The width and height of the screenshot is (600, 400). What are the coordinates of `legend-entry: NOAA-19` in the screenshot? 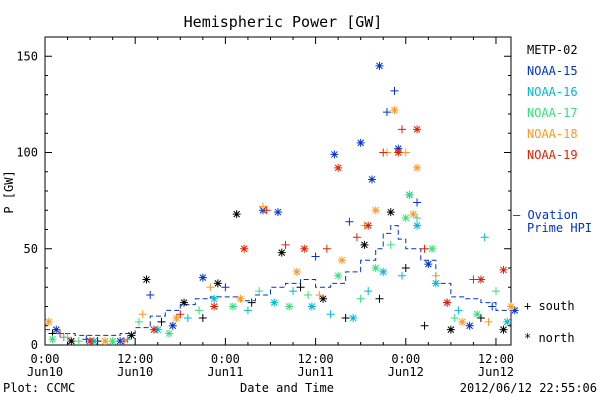 It's located at (552, 155).